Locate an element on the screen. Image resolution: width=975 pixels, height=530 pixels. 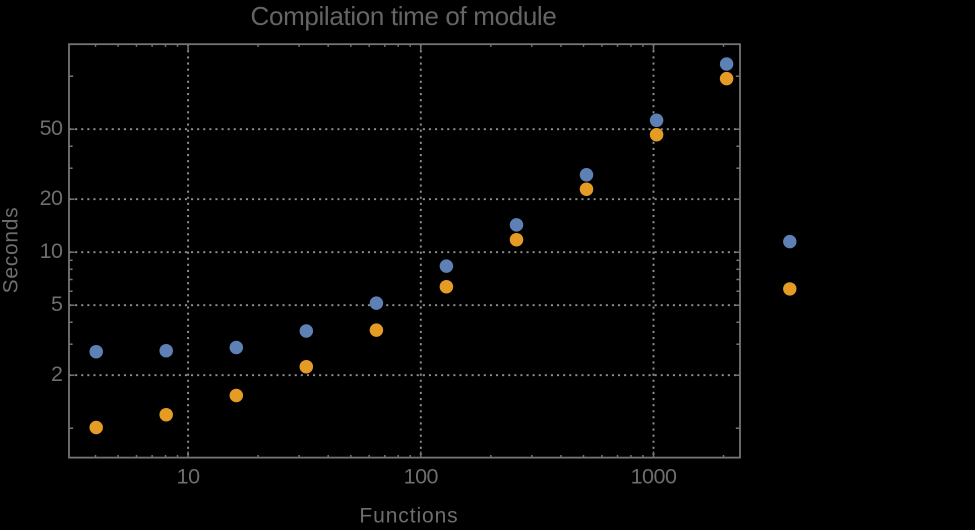
svg-text: 5 is located at coordinates (57, 304).